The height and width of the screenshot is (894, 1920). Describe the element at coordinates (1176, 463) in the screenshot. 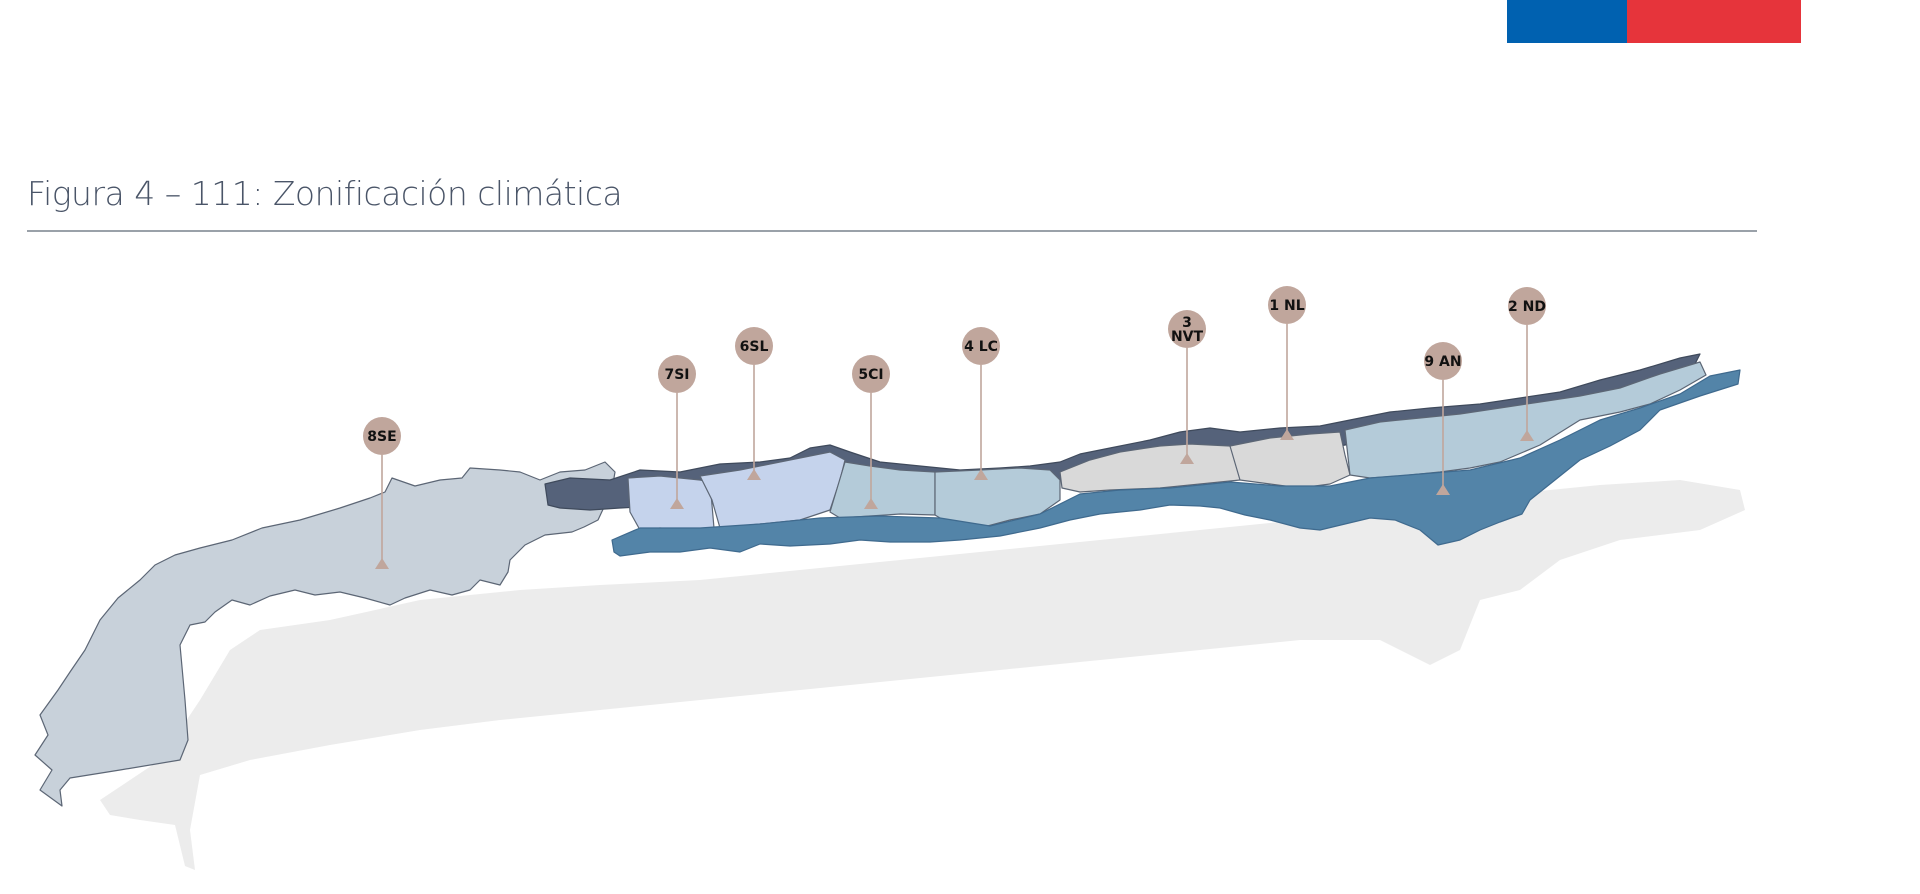

I see `zone-9AN-area` at that location.